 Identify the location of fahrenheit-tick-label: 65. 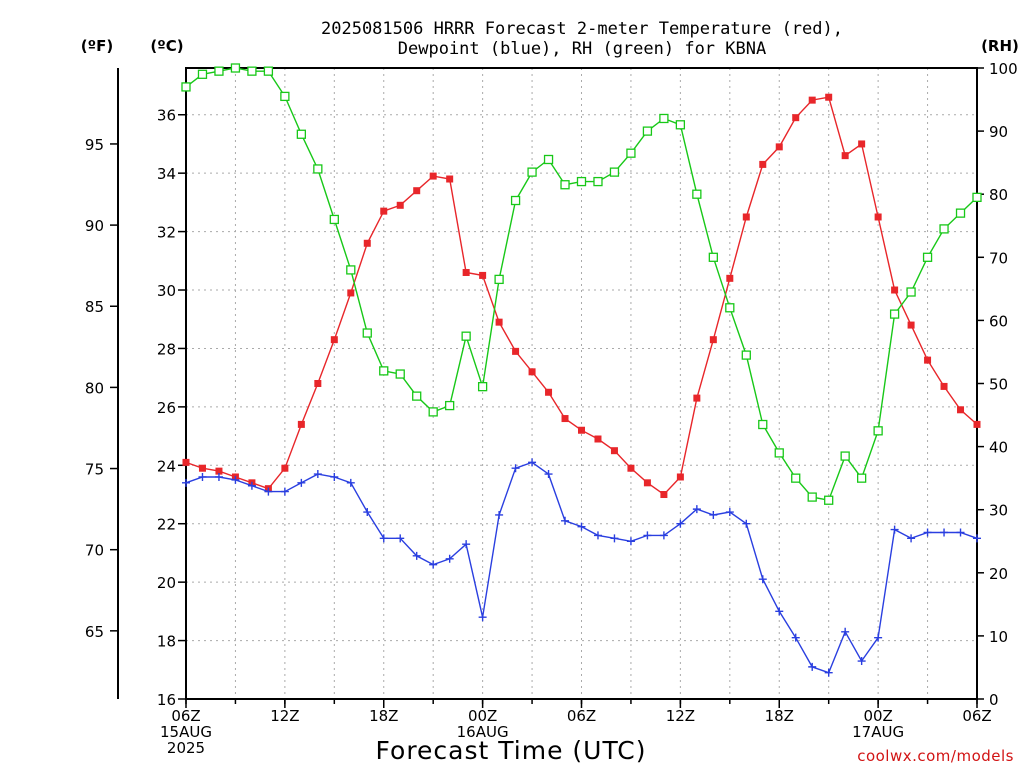
(94, 632).